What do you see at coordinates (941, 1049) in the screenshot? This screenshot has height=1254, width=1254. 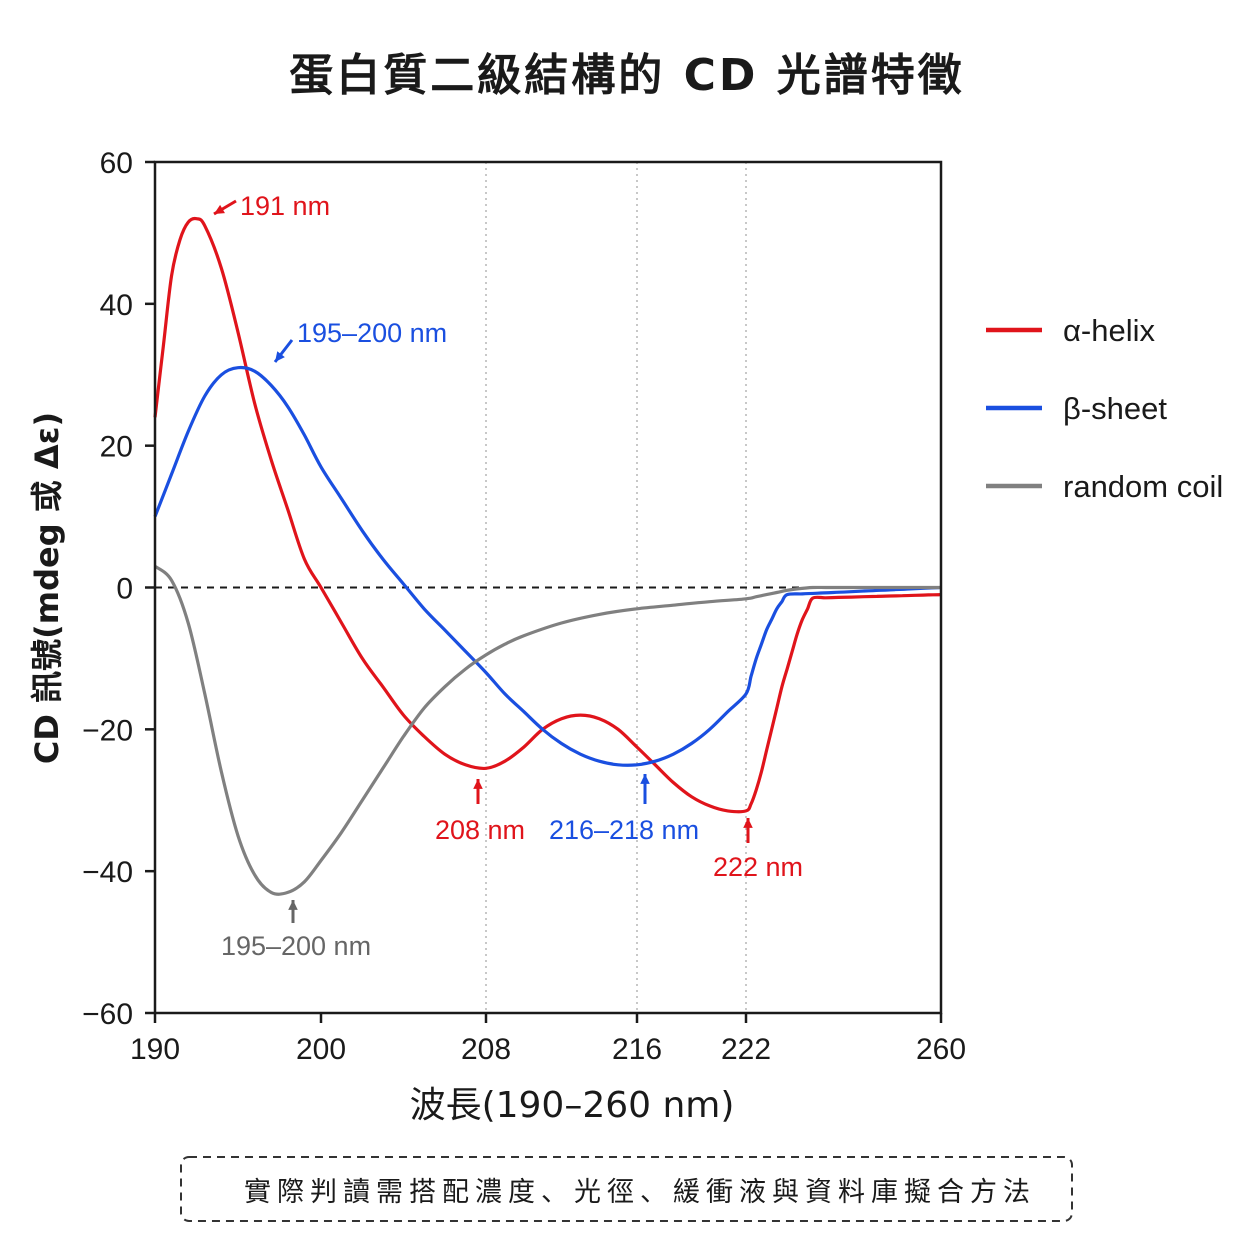 I see `x-tick-label: 260` at bounding box center [941, 1049].